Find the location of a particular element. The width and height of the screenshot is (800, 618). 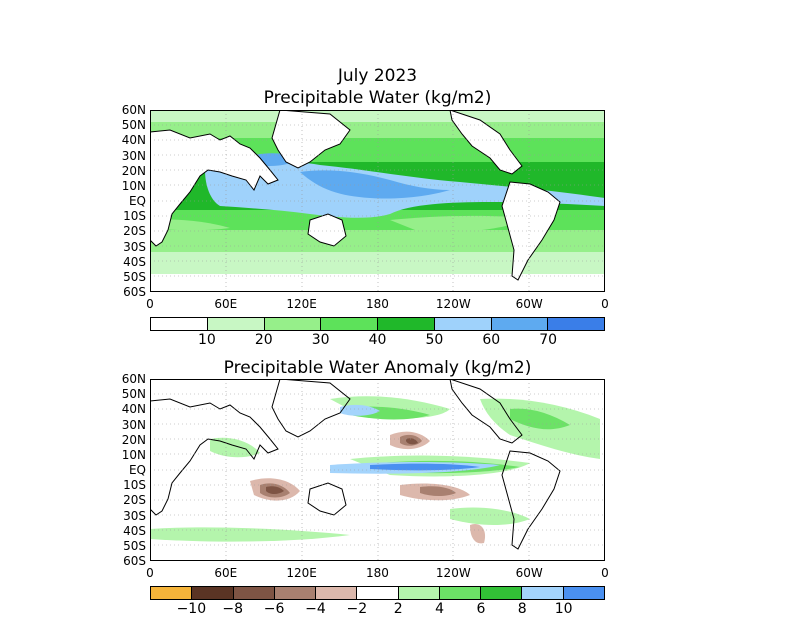

top-lat-label: 10N is located at coordinates (133, 185).